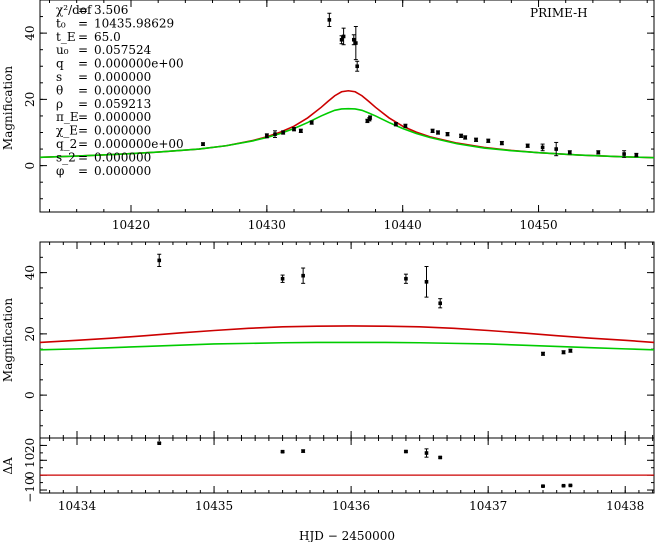  What do you see at coordinates (61, 23) in the screenshot?
I see `param-name: t₀` at bounding box center [61, 23].